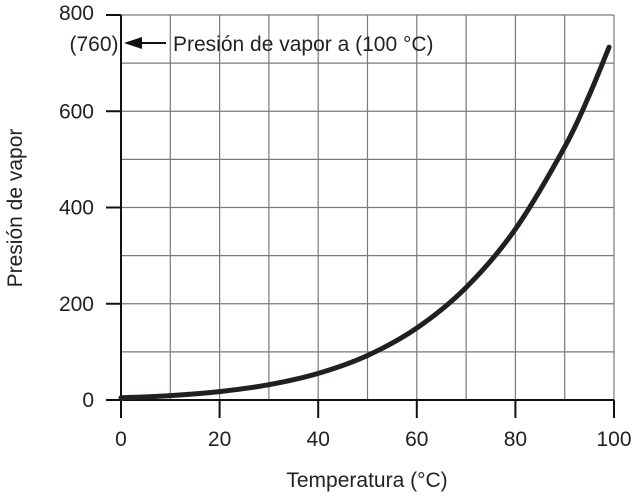 The height and width of the screenshot is (501, 635). Describe the element at coordinates (303, 44) in the screenshot. I see `annotation-text: Presión de vapor a (100 °C)` at that location.